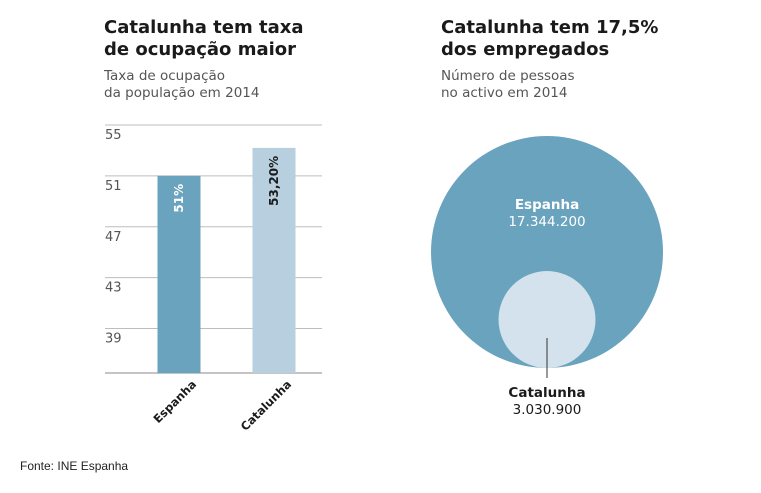 The height and width of the screenshot is (493, 761). Describe the element at coordinates (546, 222) in the screenshot. I see `circle-value-espanha: 17.344.200` at that location.